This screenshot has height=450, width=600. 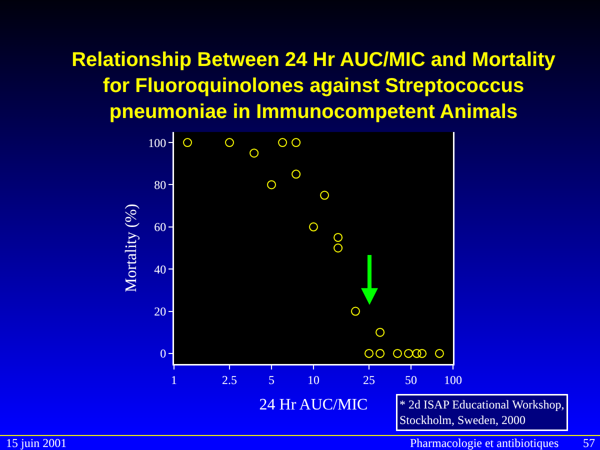 What do you see at coordinates (157, 143) in the screenshot?
I see `y-tick-label: 100` at bounding box center [157, 143].